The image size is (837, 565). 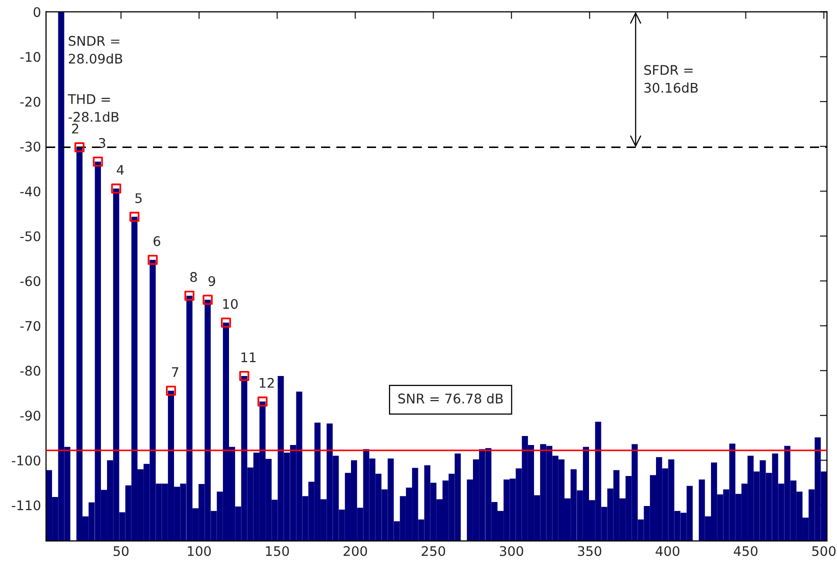 I want to click on y-tick-label: -40, so click(x=30, y=191).